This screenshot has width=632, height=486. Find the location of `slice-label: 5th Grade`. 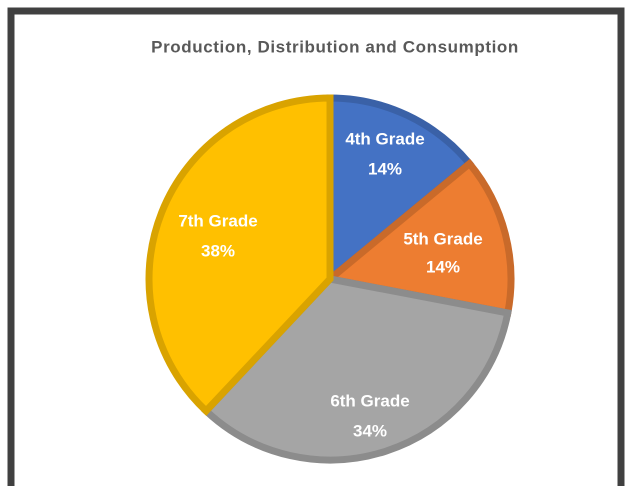

slice-label: 5th Grade is located at coordinates (442, 238).